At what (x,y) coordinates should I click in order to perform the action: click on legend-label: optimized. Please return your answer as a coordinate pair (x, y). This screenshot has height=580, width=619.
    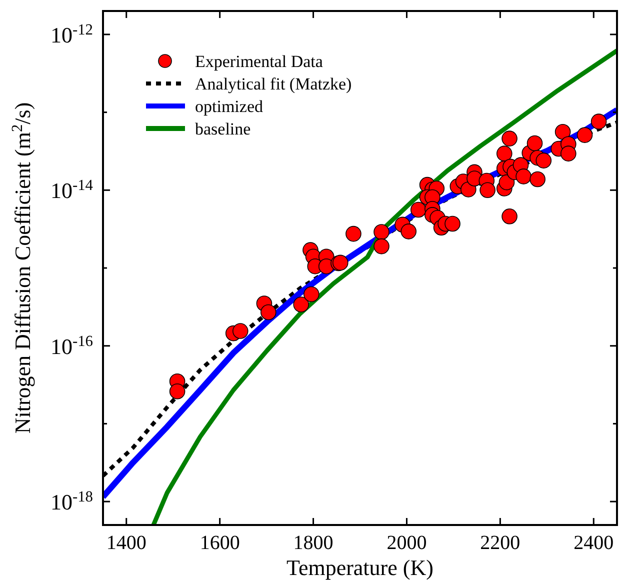
    Looking at the image, I should click on (229, 106).